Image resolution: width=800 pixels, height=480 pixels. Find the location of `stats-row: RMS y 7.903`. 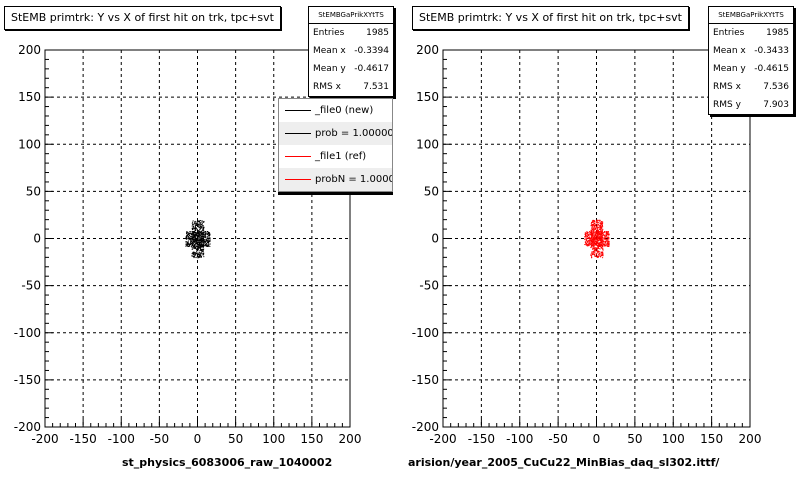

stats-row: RMS y 7.903 is located at coordinates (751, 105).